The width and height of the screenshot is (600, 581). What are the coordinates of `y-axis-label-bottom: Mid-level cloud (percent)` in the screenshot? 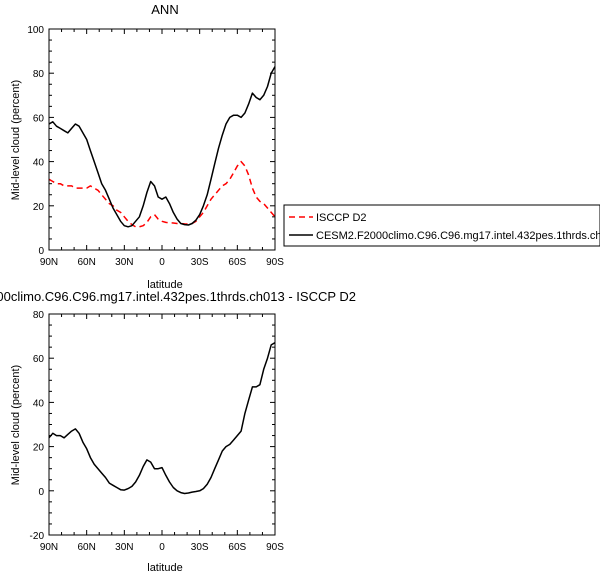 It's located at (16, 425).